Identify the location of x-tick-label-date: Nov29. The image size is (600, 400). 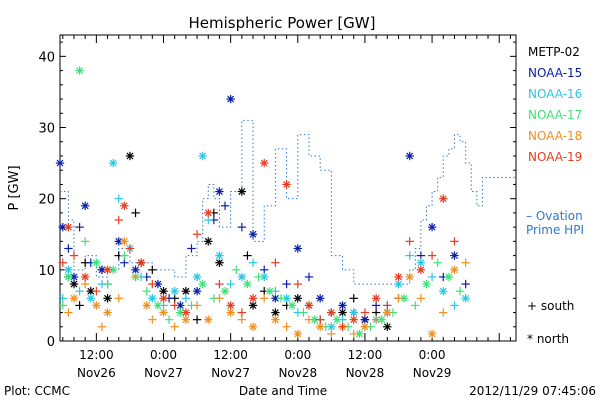
(432, 373).